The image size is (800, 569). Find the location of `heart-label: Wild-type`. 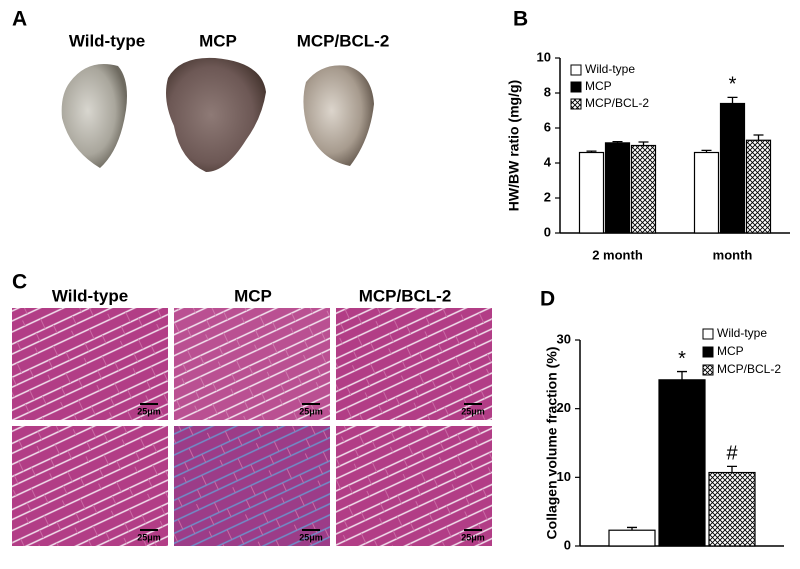

heart-label: Wild-type is located at coordinates (107, 40).